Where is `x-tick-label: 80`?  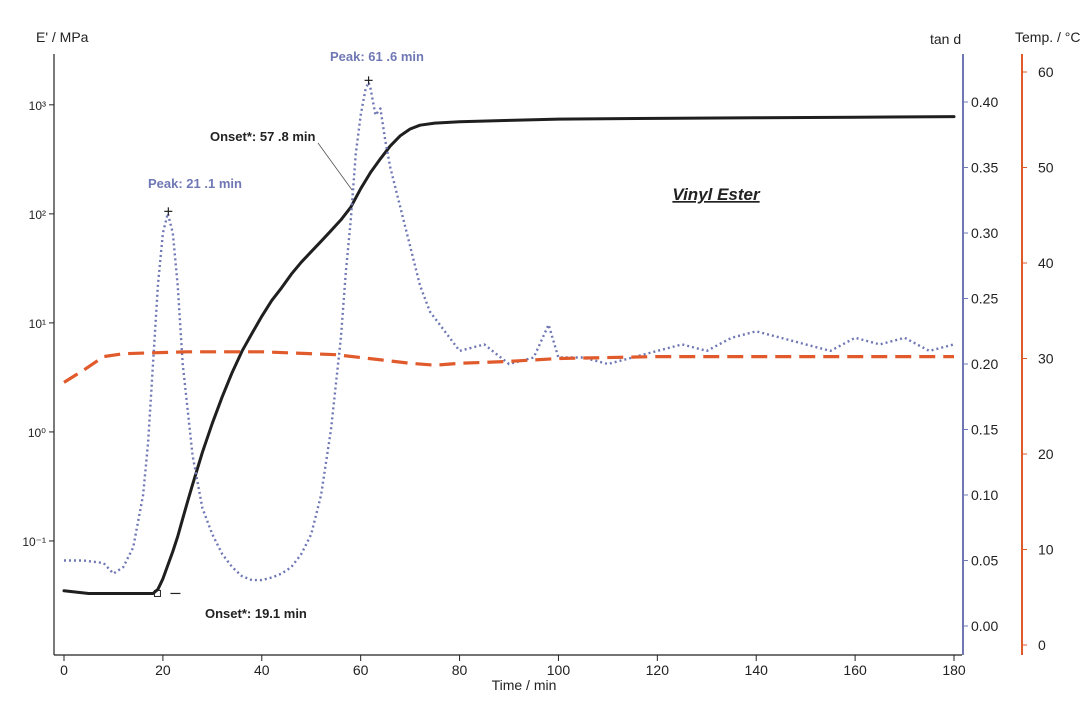
x-tick-label: 80 is located at coordinates (460, 670).